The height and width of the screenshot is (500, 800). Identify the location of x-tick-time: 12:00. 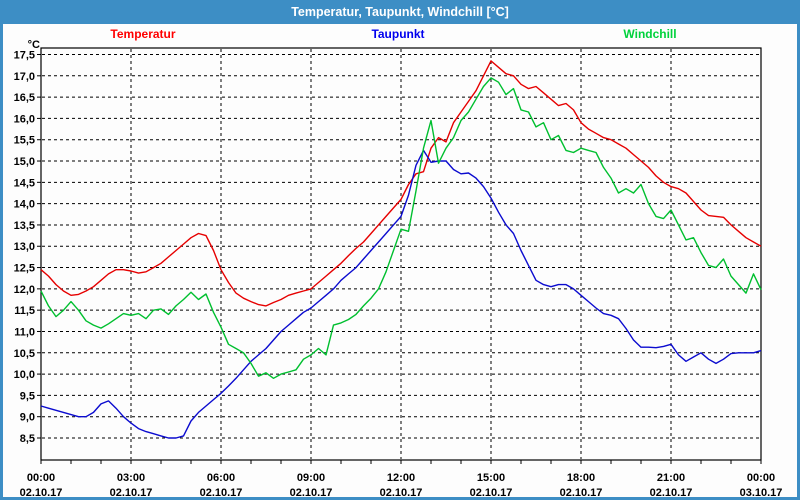
(401, 478).